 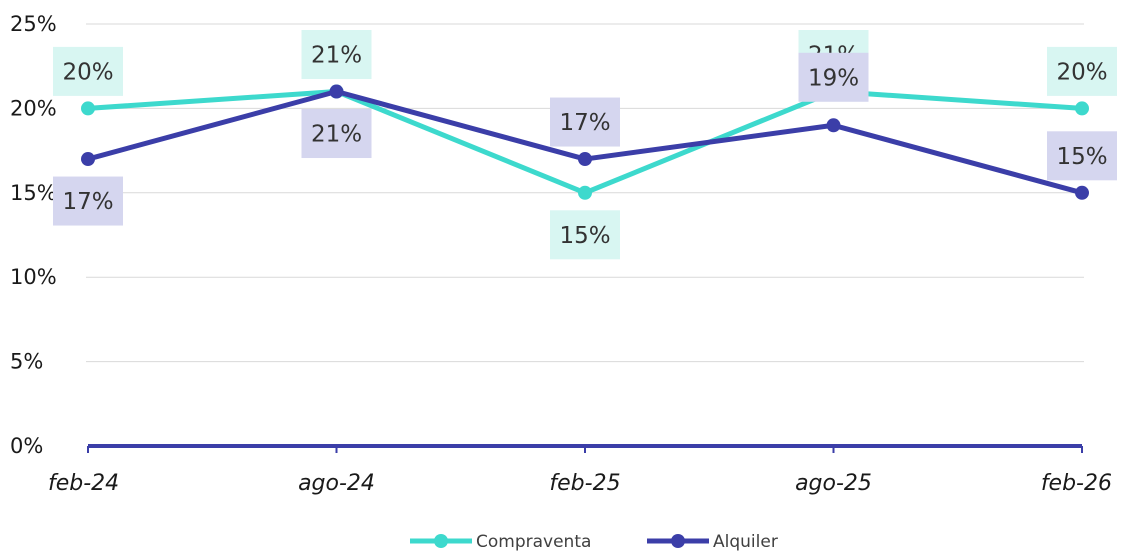 I want to click on legend-label-compraventa: Compraventa, so click(x=533, y=542).